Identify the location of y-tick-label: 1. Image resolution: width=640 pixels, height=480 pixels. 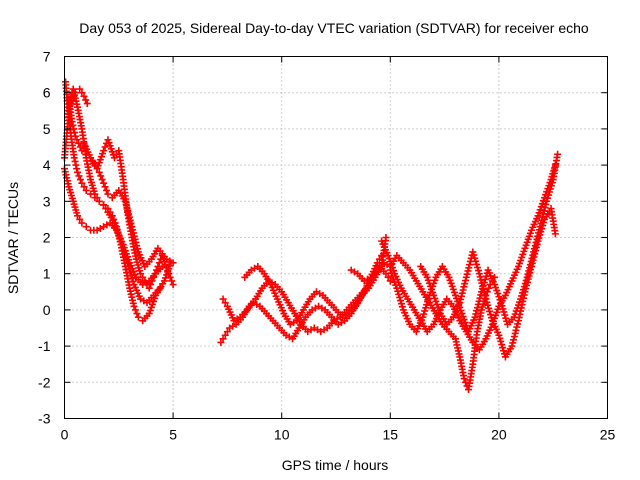
(47, 274).